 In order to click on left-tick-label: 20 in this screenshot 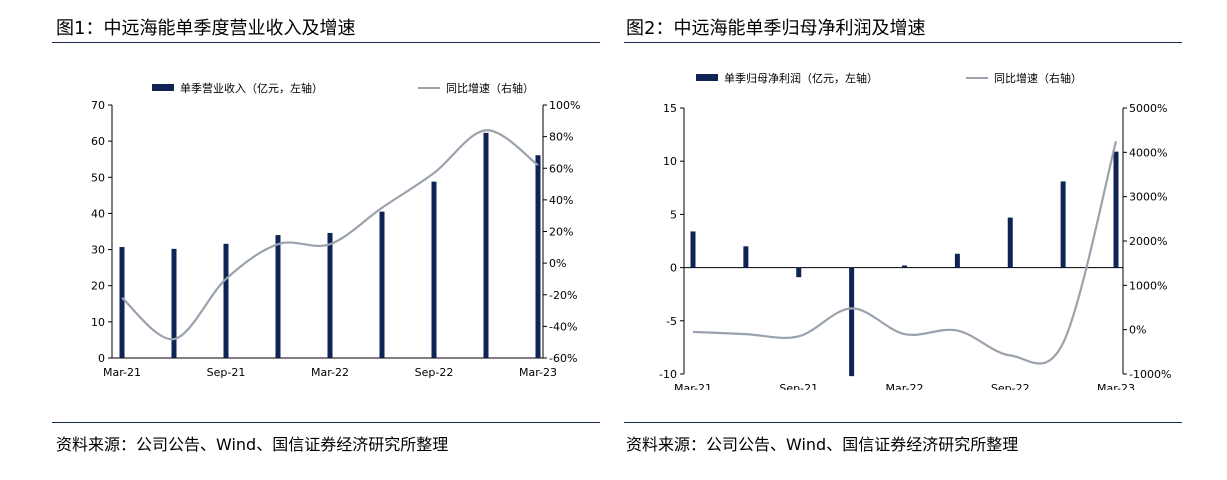, I will do `click(98, 286)`.